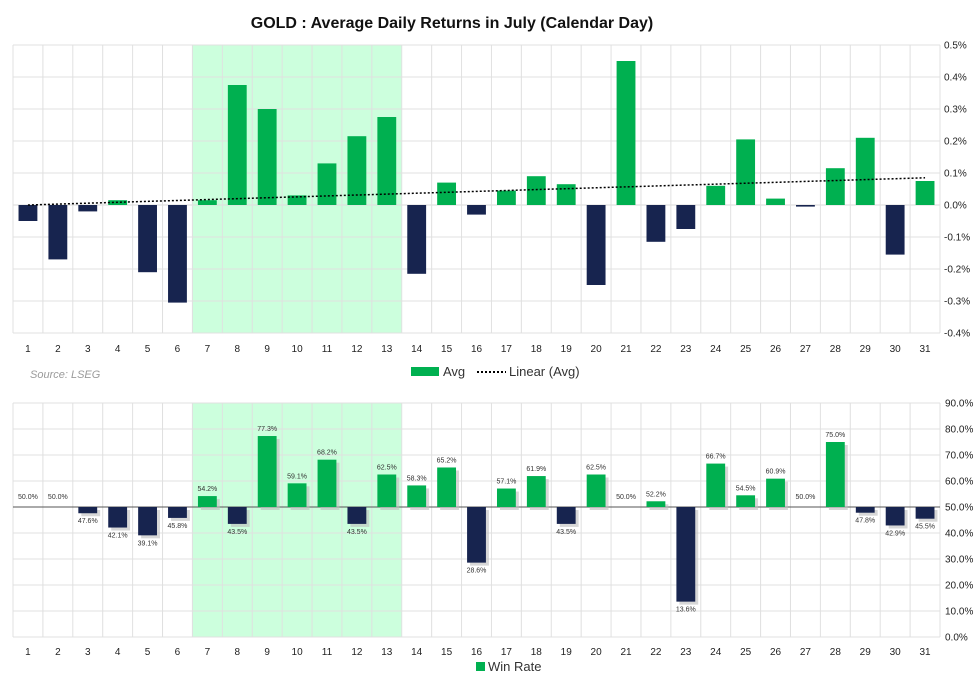 This screenshot has width=979, height=690. What do you see at coordinates (955, 110) in the screenshot?
I see `y-tick-label: 0.3%` at bounding box center [955, 110].